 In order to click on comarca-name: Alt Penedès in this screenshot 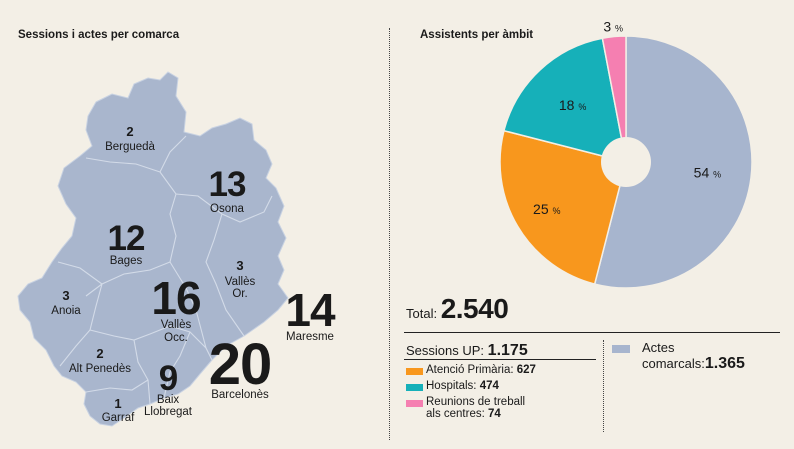, I will do `click(100, 369)`.